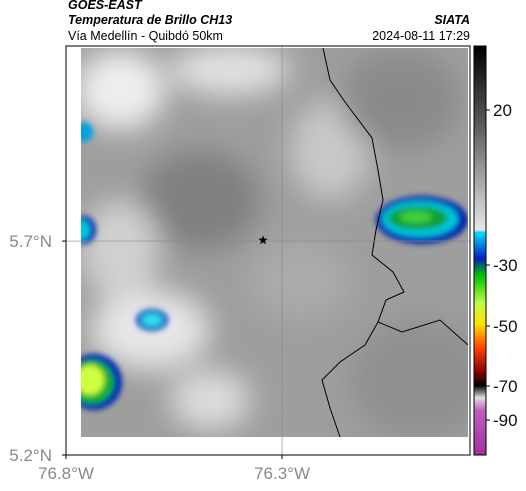 This screenshot has height=491, width=526. What do you see at coordinates (105, 6) in the screenshot?
I see `title: GOES-EAST` at bounding box center [105, 6].